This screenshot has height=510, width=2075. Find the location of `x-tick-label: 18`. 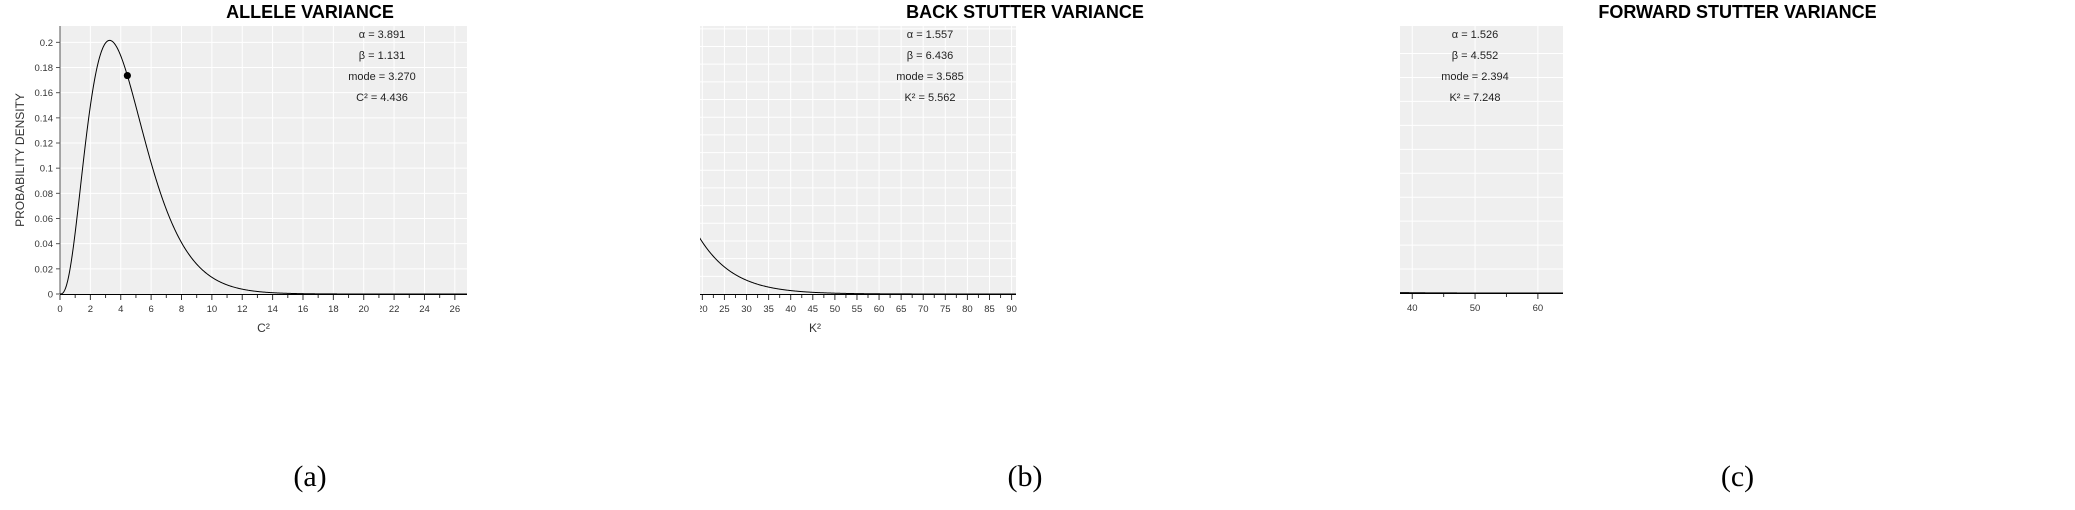

x-tick-label: 18 is located at coordinates (333, 309).